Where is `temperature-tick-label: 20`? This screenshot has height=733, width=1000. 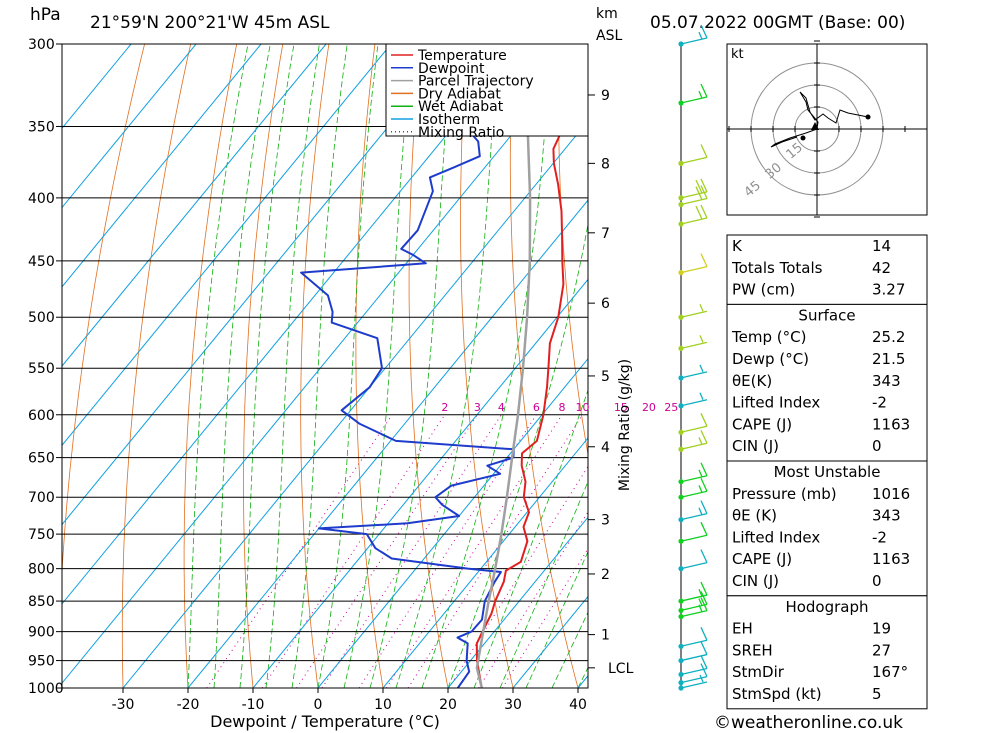 temperature-tick-label: 20 is located at coordinates (448, 705).